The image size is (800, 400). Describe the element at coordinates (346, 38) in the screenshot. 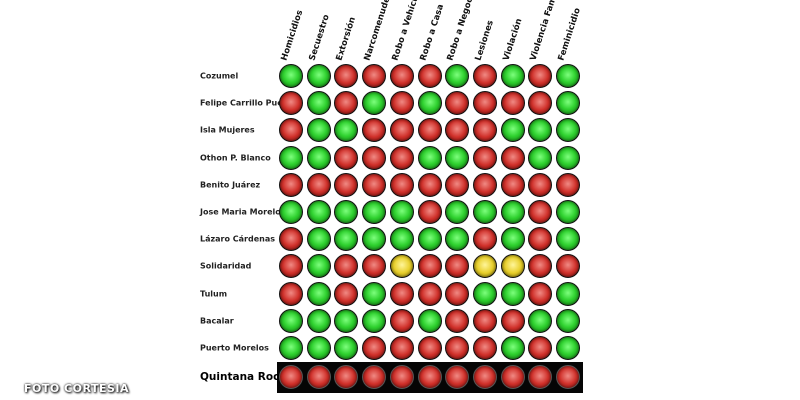

I see `column-header: Extorsión` at that location.